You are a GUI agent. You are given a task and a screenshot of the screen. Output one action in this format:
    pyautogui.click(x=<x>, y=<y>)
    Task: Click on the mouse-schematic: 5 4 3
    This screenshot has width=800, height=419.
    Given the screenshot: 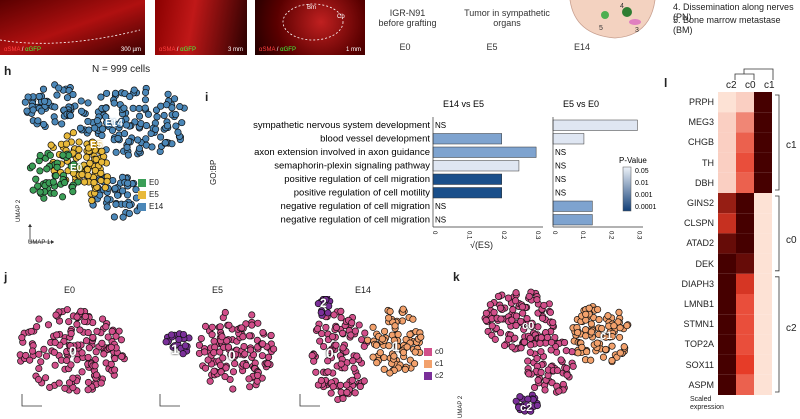 What is the action you would take?
    pyautogui.click(x=612, y=19)
    